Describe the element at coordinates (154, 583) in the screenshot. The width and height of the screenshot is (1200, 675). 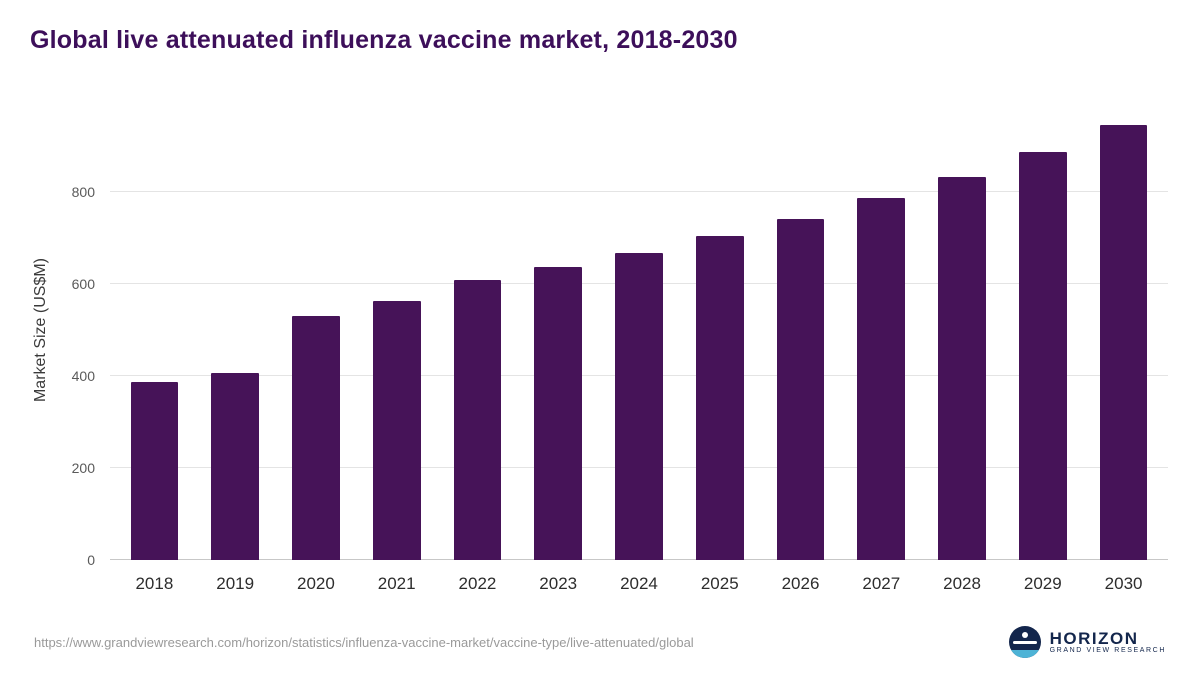
I see `x-tick-label: 2018` at that location.